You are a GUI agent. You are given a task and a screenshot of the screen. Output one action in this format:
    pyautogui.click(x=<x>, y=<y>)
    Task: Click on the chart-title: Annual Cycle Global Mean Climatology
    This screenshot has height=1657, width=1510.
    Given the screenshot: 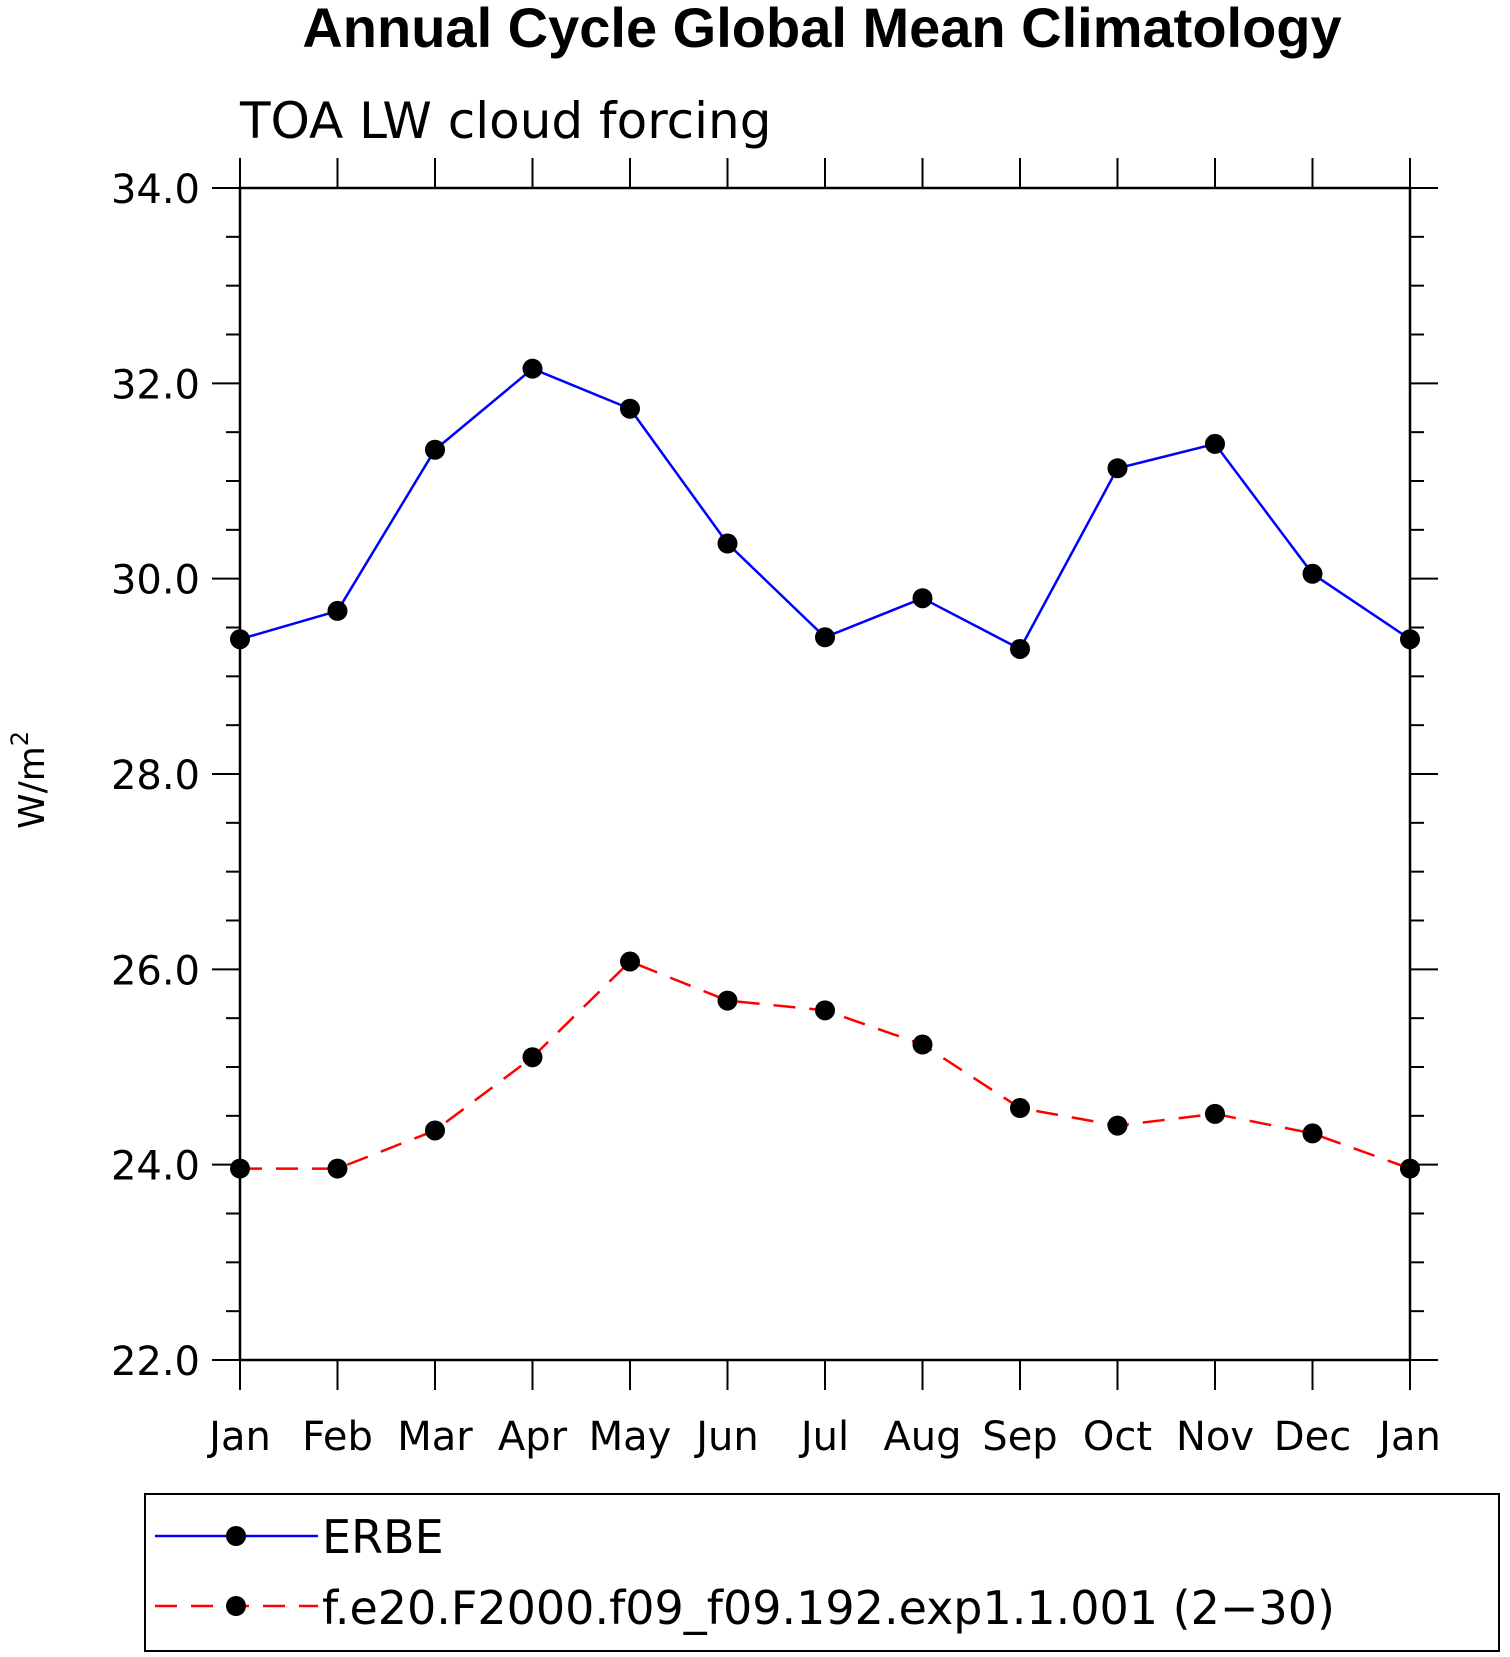 What is the action you would take?
    pyautogui.click(x=821, y=29)
    